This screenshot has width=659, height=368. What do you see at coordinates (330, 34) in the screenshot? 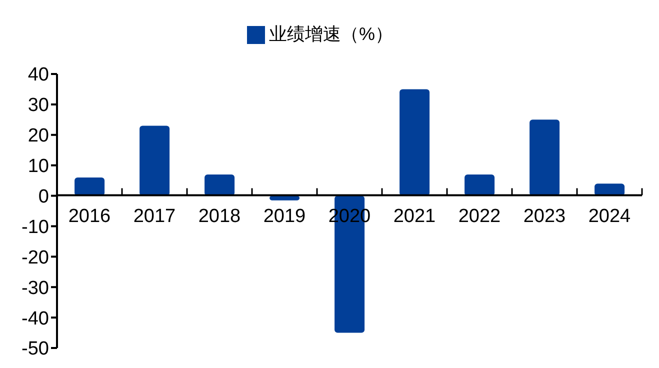
I see `legend-label: 业绩增速（%）` at bounding box center [330, 34].